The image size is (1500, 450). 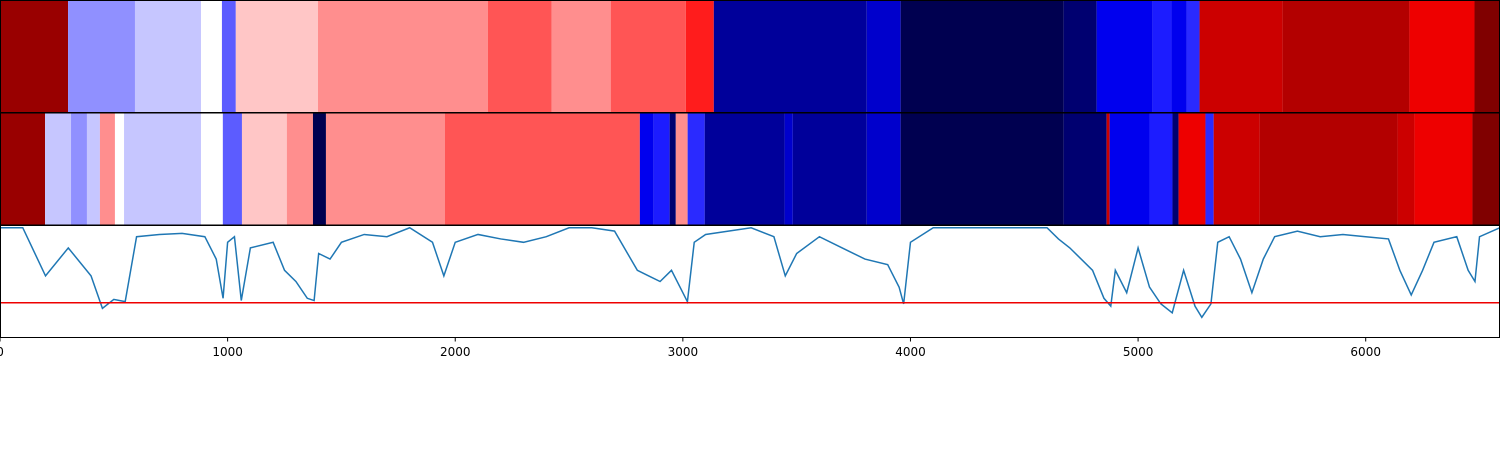 What do you see at coordinates (2, 352) in the screenshot?
I see `x-tick-label: 0` at bounding box center [2, 352].